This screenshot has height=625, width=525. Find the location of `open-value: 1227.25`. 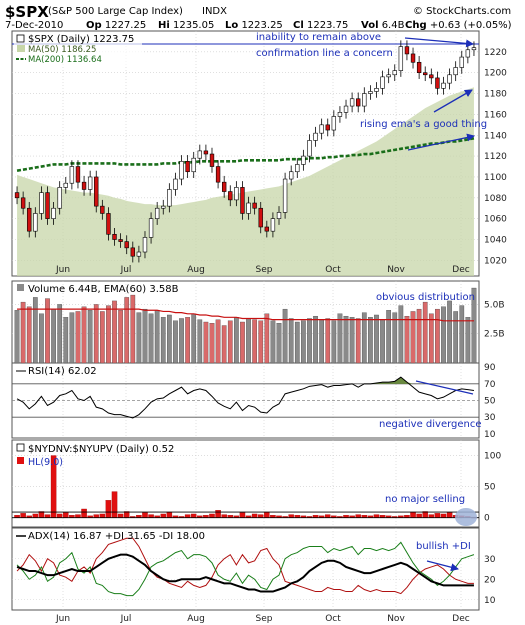

open-value: 1227.25 is located at coordinates (125, 25).